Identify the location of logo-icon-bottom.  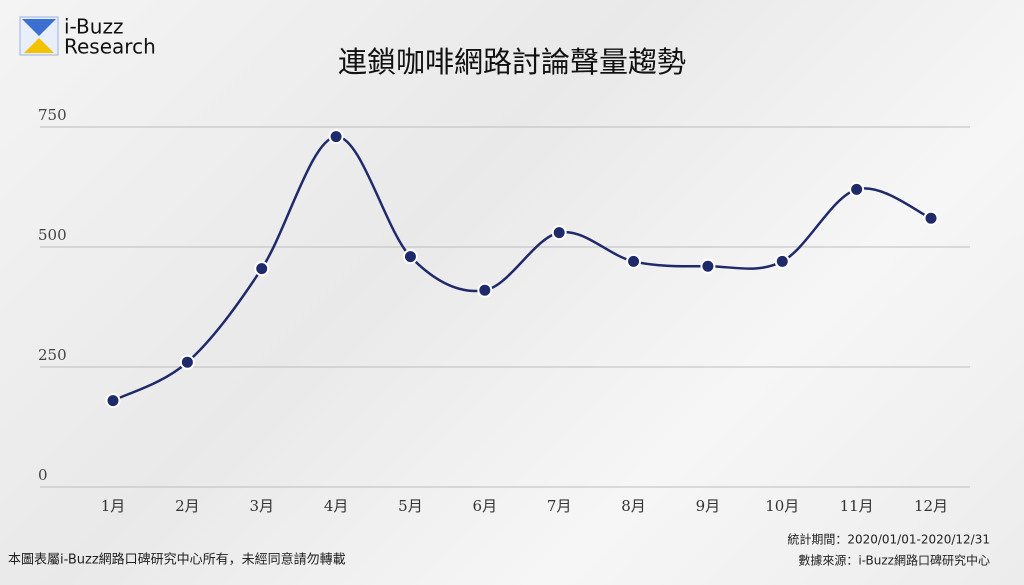
(39, 45).